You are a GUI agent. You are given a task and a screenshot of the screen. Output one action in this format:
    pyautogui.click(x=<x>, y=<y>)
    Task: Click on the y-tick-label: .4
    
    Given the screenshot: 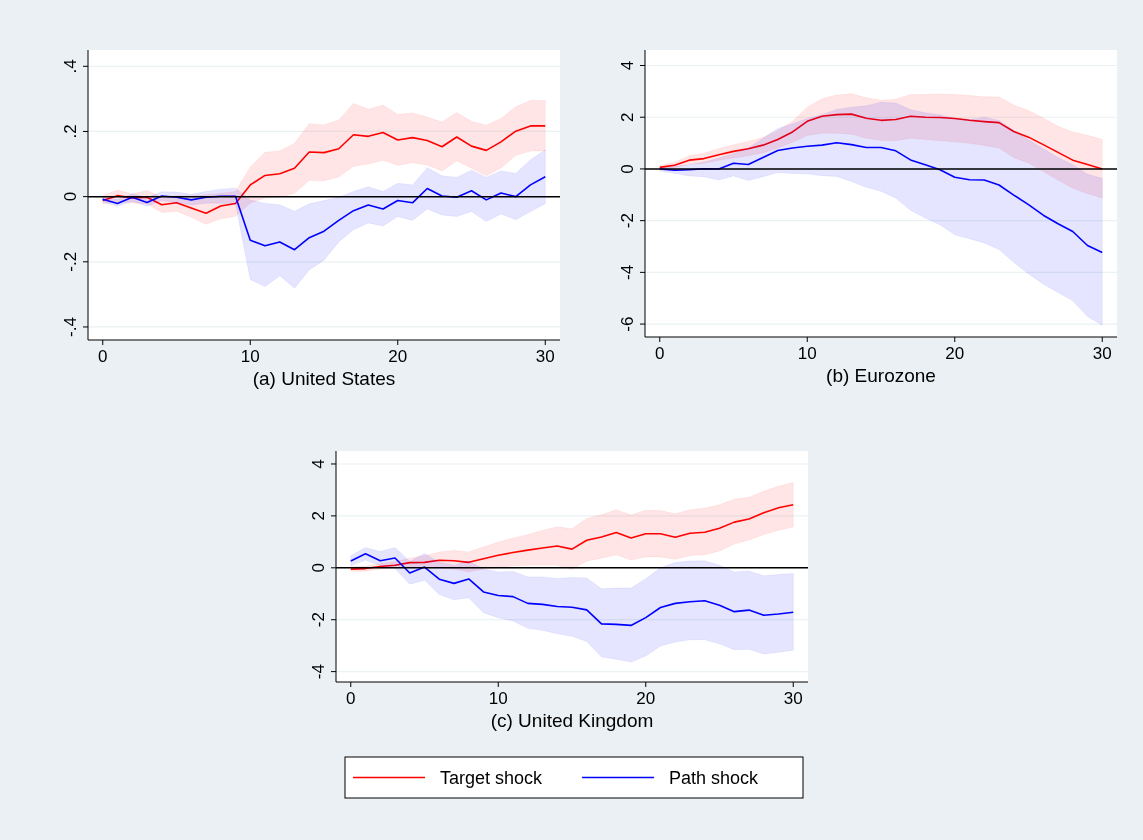 What is the action you would take?
    pyautogui.click(x=70, y=66)
    